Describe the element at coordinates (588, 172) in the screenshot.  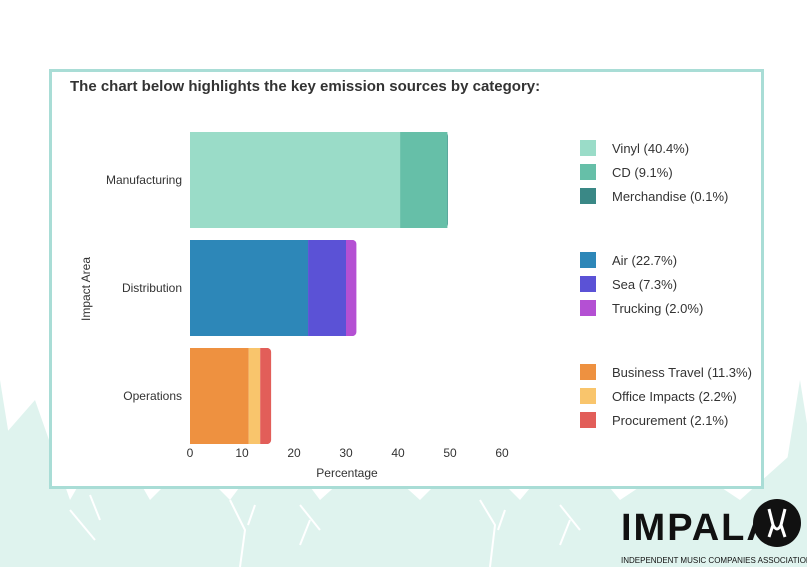
I see `legend-swatch-cd` at that location.